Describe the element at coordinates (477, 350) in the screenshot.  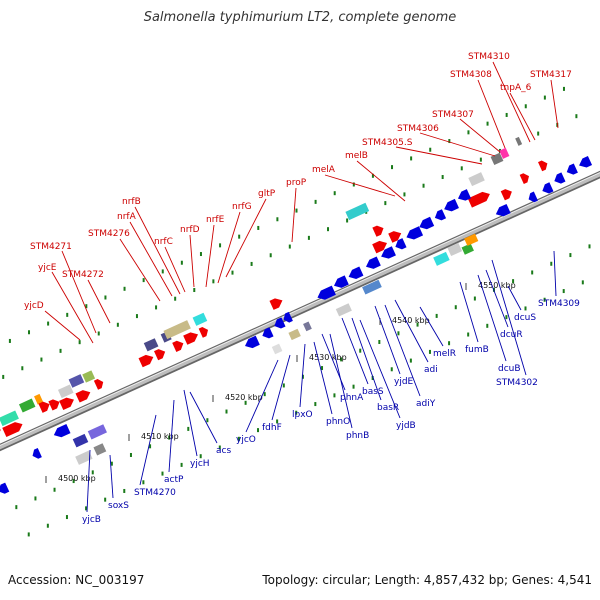
I see `gene-label: fumB` at that location.